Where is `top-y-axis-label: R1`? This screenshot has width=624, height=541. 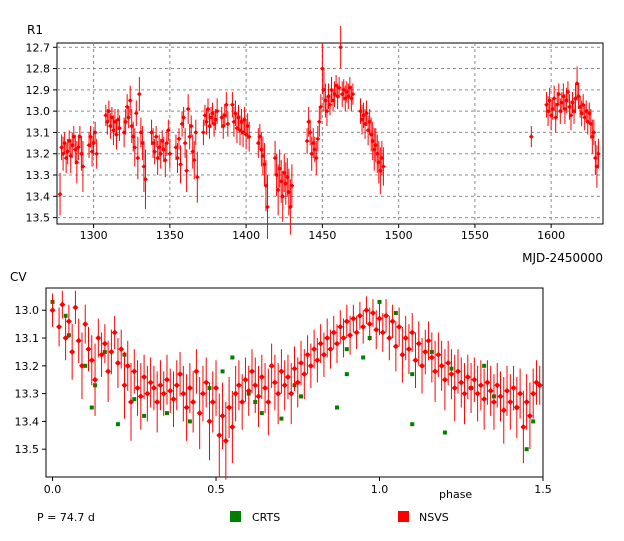 top-y-axis-label: R1 is located at coordinates (35, 30).